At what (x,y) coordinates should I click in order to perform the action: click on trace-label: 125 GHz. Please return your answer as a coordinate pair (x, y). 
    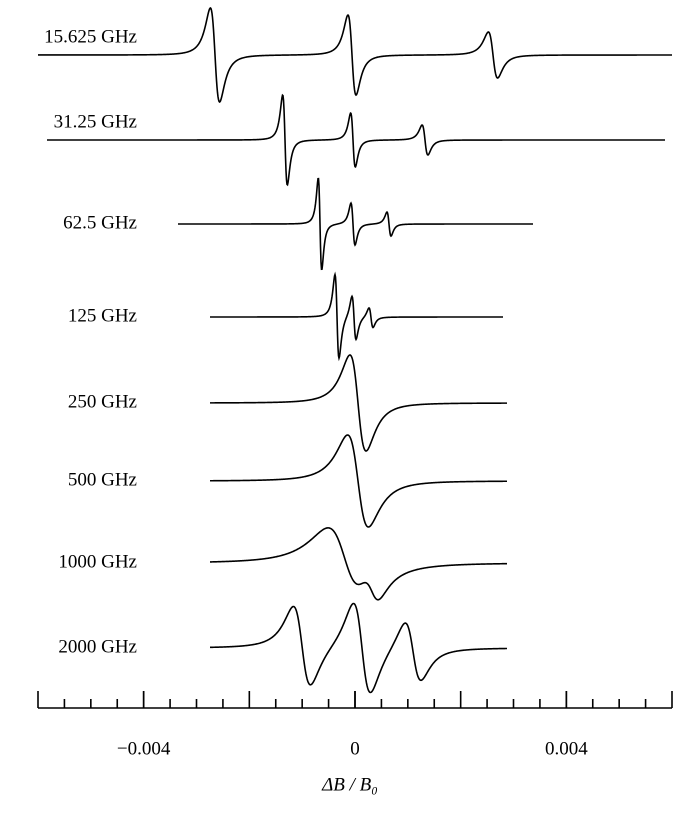
    Looking at the image, I should click on (102, 315).